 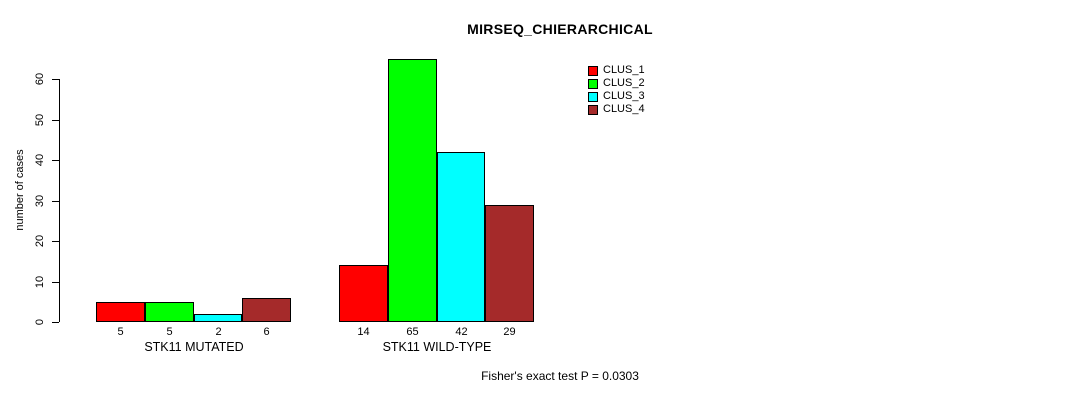 I want to click on legend: CLUS_1 CLUS_2 CLUS_3 CLUS_4, so click(x=616, y=90).